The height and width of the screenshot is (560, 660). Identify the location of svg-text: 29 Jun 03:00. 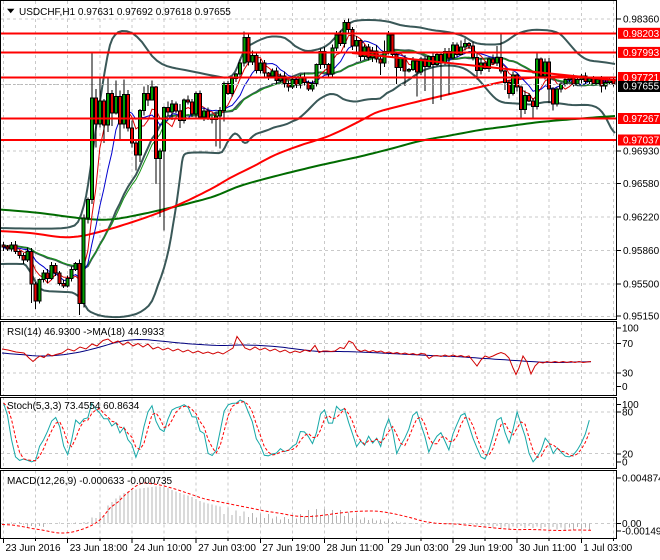
(420, 548).